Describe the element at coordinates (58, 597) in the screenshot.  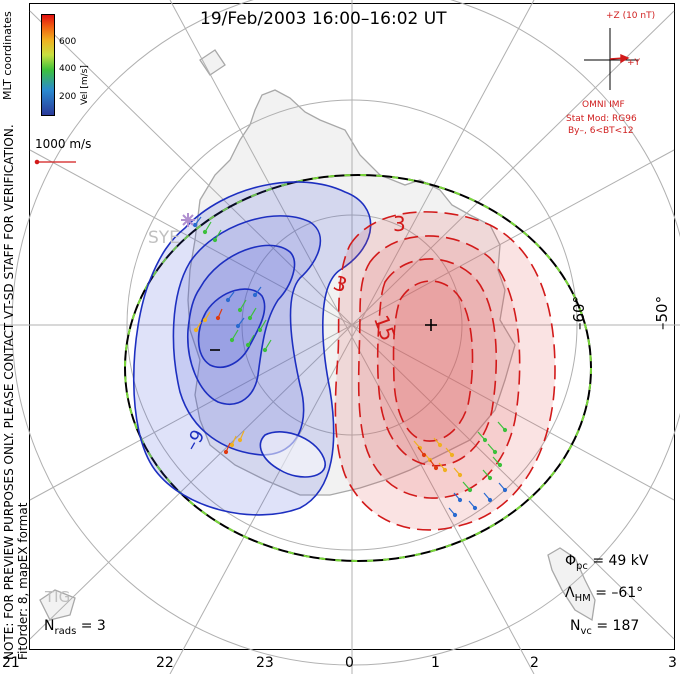
I see `station-label-tig: TIG` at that location.